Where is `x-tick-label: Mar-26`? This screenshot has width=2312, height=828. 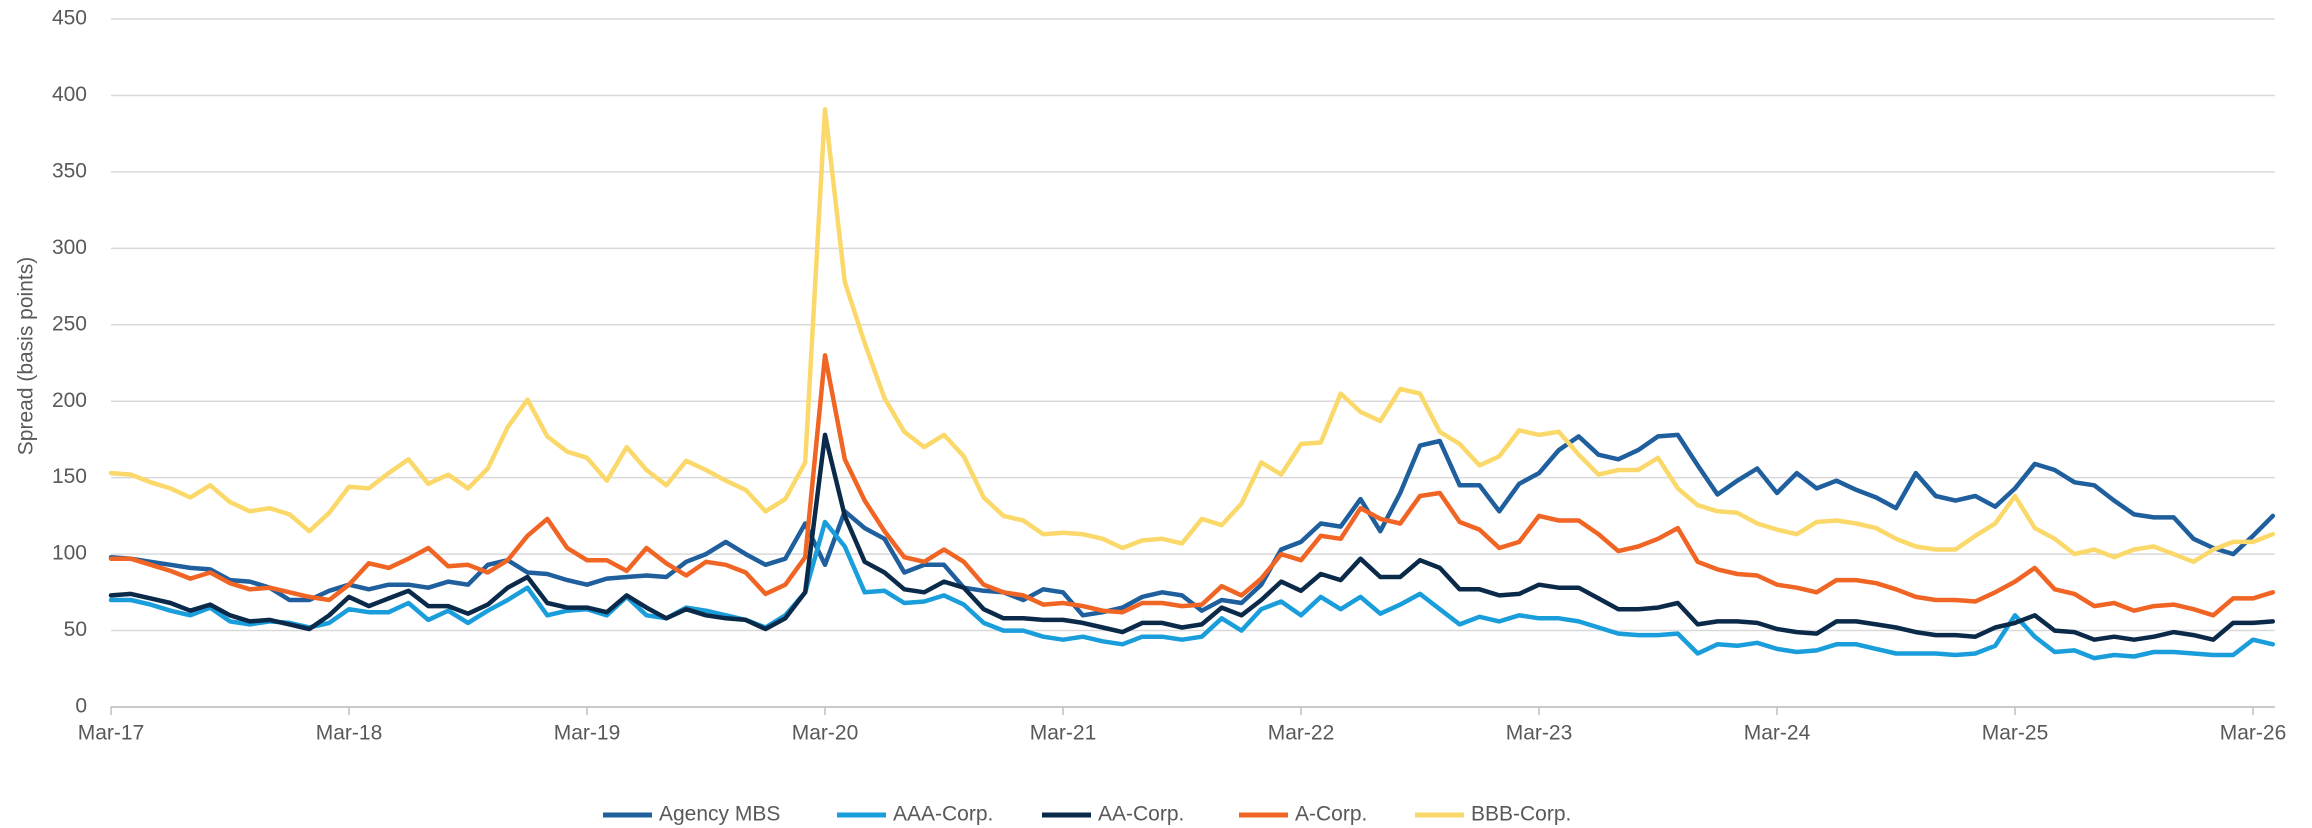 x-tick-label: Mar-26 is located at coordinates (2253, 733).